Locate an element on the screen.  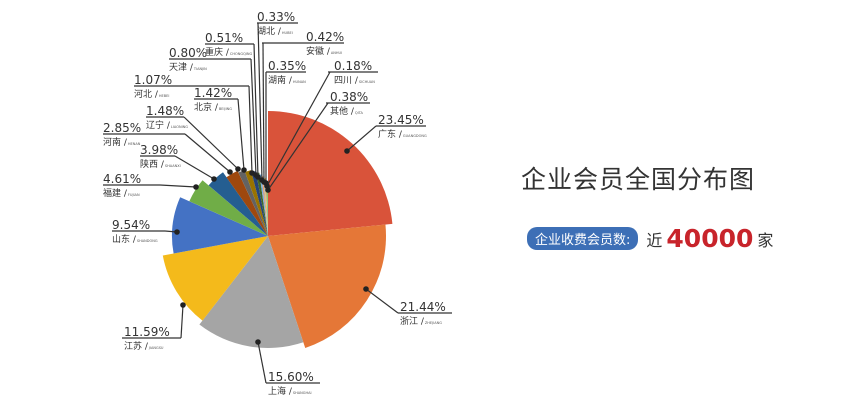
slice-pinyin-label: CHONGQING is located at coordinates (241, 54).